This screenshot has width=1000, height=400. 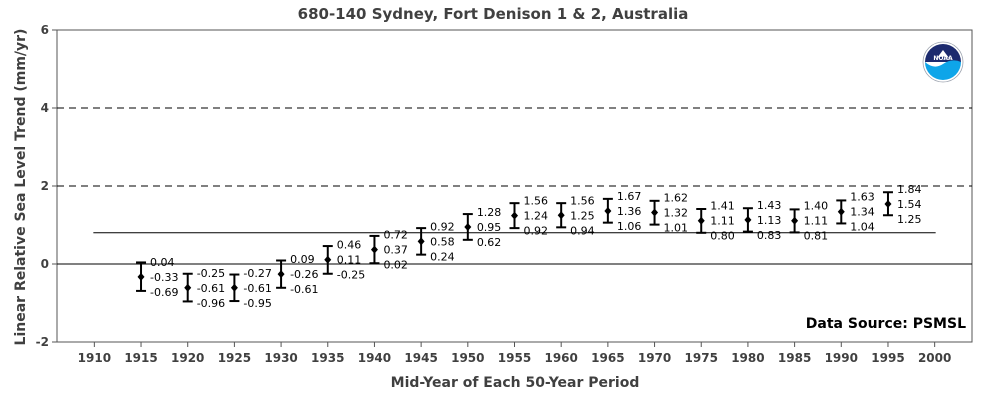 What do you see at coordinates (140, 358) in the screenshot?
I see `x-tick-label: 1915` at bounding box center [140, 358].